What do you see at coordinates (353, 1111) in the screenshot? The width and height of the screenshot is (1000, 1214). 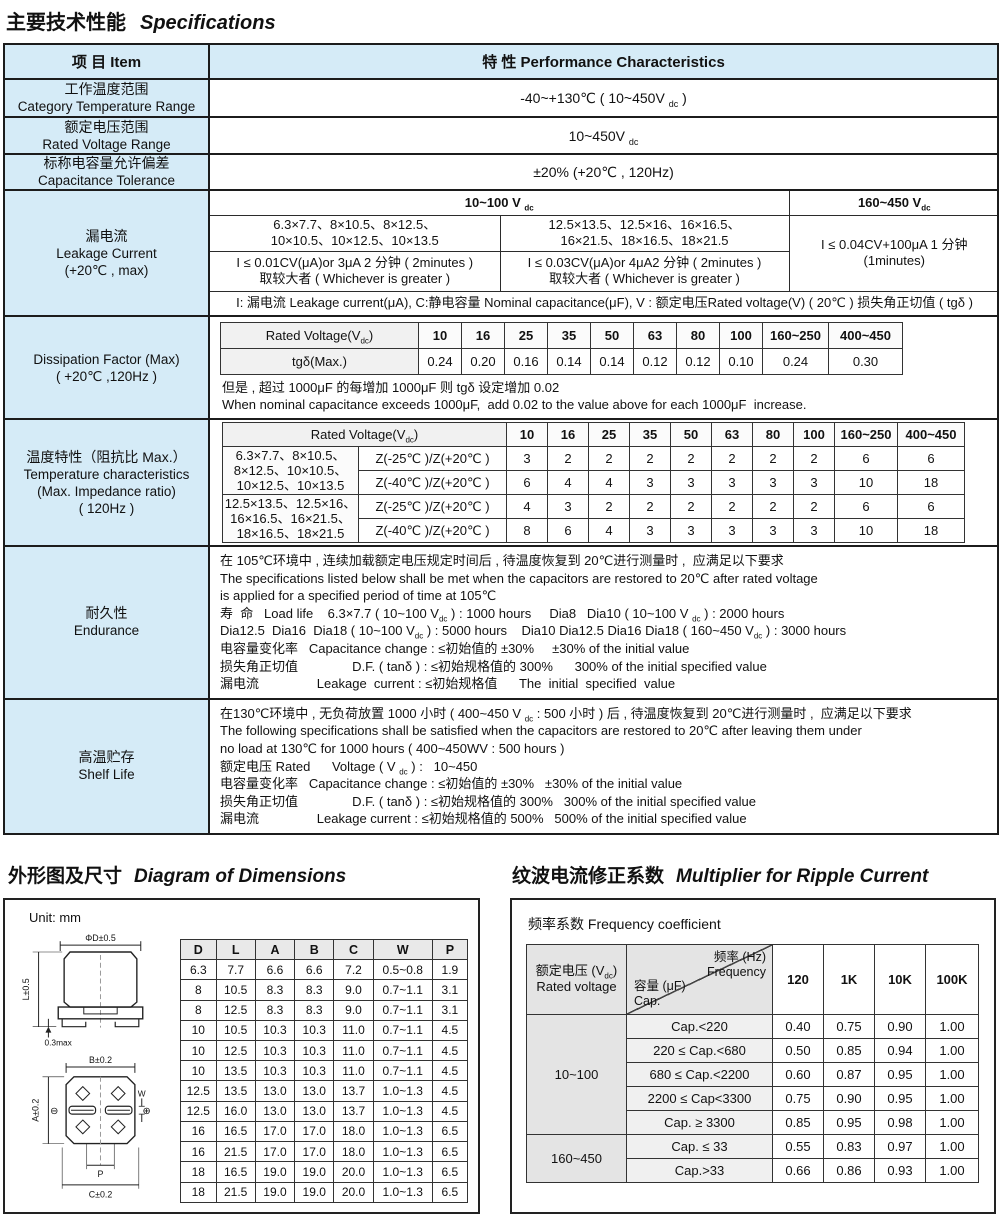 I see `table-cell: 13.7` at bounding box center [353, 1111].